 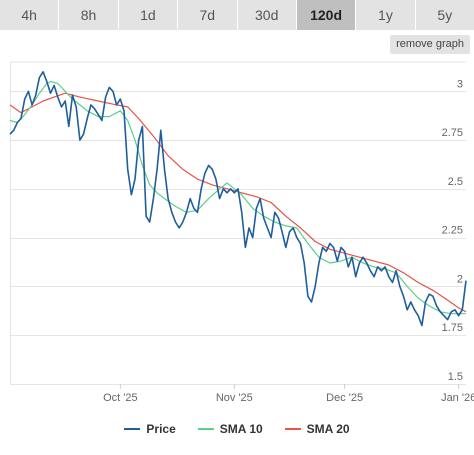 I want to click on tab-120d: 120d, so click(x=326, y=15).